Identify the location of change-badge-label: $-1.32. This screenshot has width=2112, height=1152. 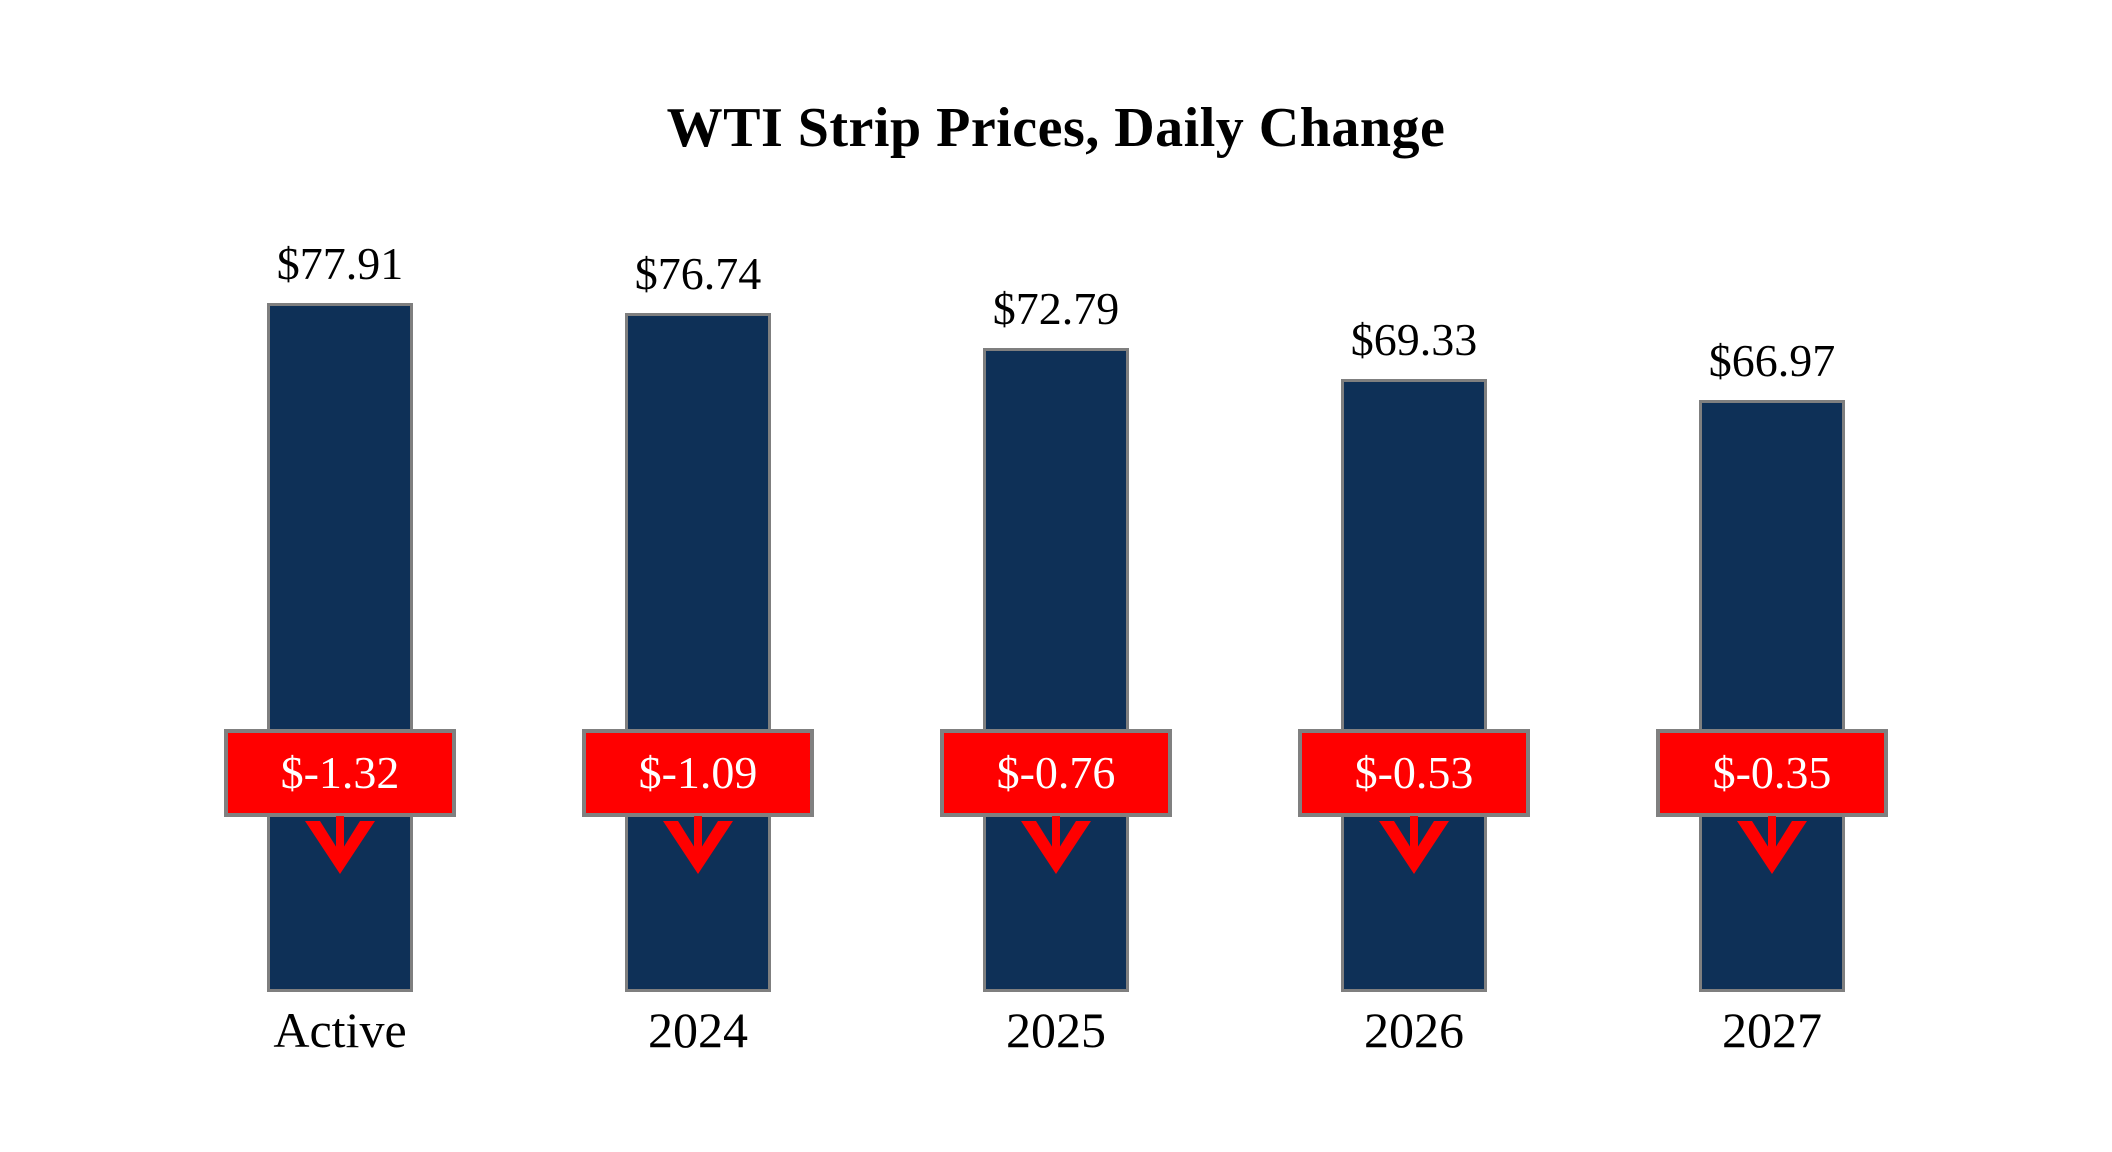
(340, 772).